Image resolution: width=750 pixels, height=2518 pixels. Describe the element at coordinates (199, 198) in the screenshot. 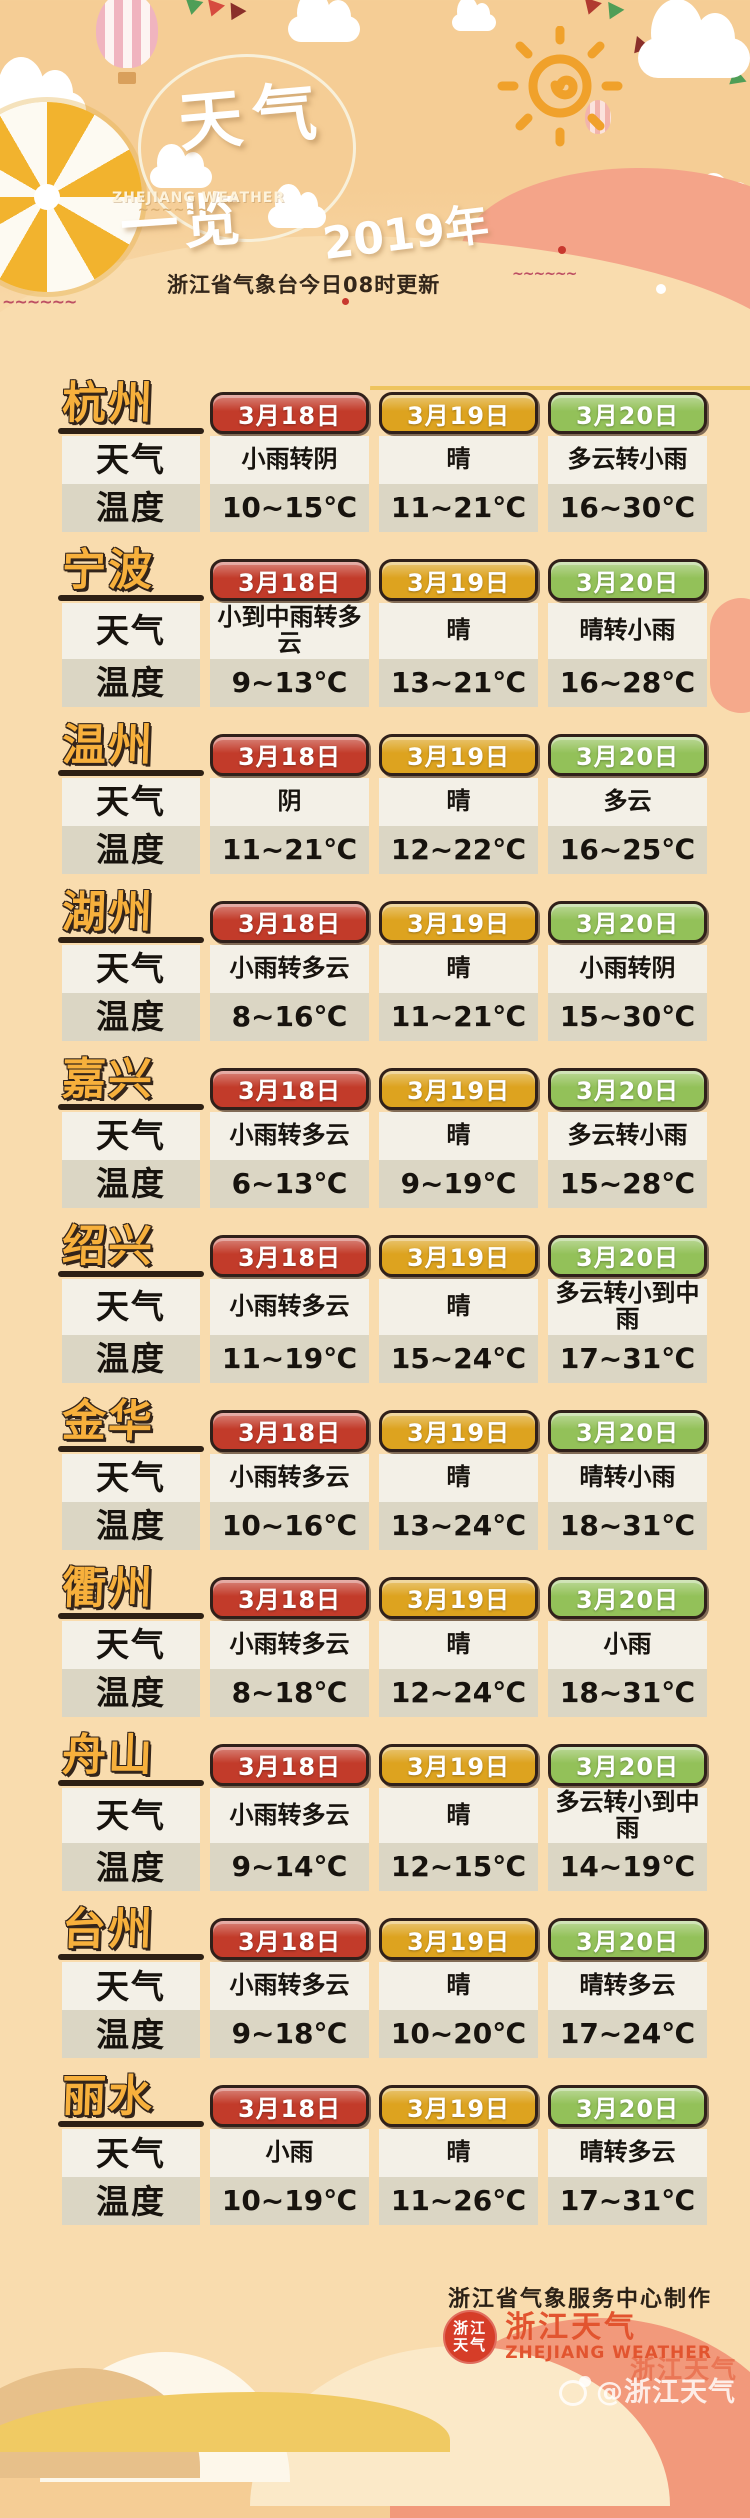

I see `title-latin: ZHEJIANG WEATHER` at that location.